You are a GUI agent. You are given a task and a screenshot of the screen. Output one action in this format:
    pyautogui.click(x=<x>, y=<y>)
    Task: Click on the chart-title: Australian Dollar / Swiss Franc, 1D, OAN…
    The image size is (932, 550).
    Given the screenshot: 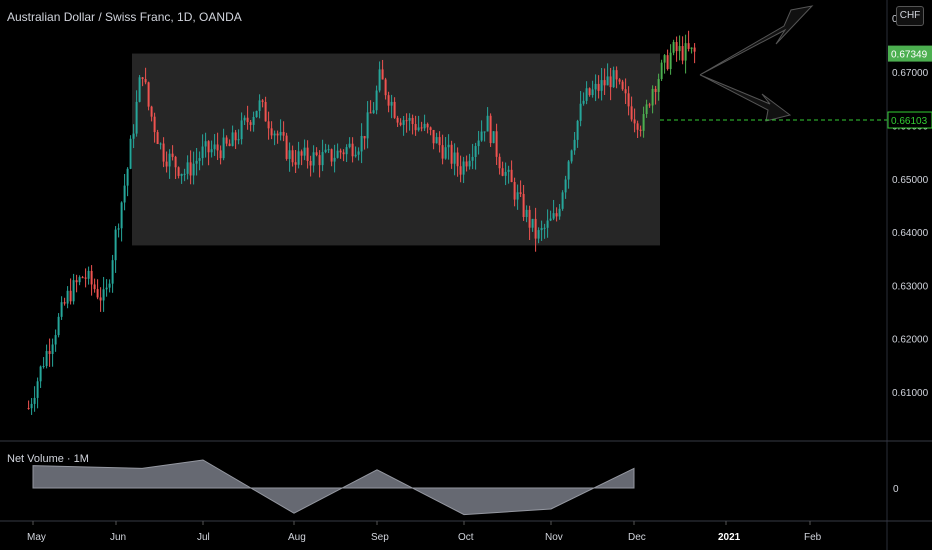 What is the action you would take?
    pyautogui.click(x=124, y=17)
    